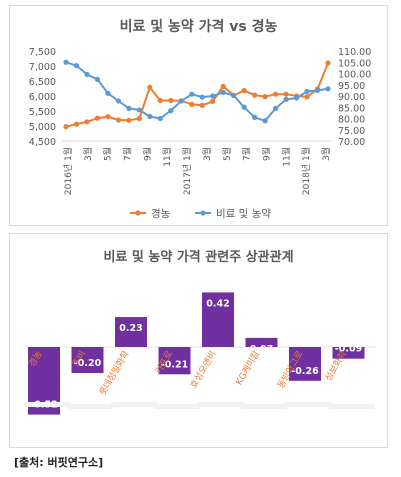  Describe the element at coordinates (217, 303) in the screenshot. I see `value-label-4: 0.42` at that location.